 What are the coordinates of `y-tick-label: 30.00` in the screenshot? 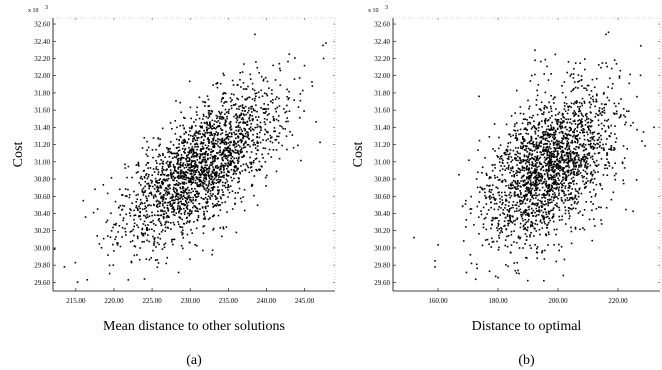 It's located at (42, 248).